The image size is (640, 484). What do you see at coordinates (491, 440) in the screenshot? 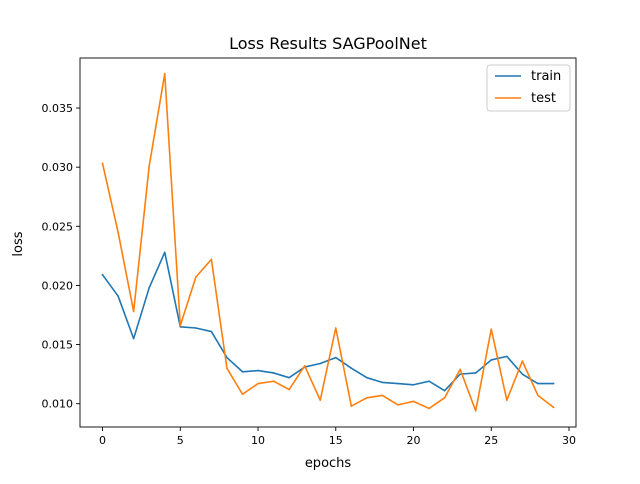
I see `x-tick-label: 25` at bounding box center [491, 440].